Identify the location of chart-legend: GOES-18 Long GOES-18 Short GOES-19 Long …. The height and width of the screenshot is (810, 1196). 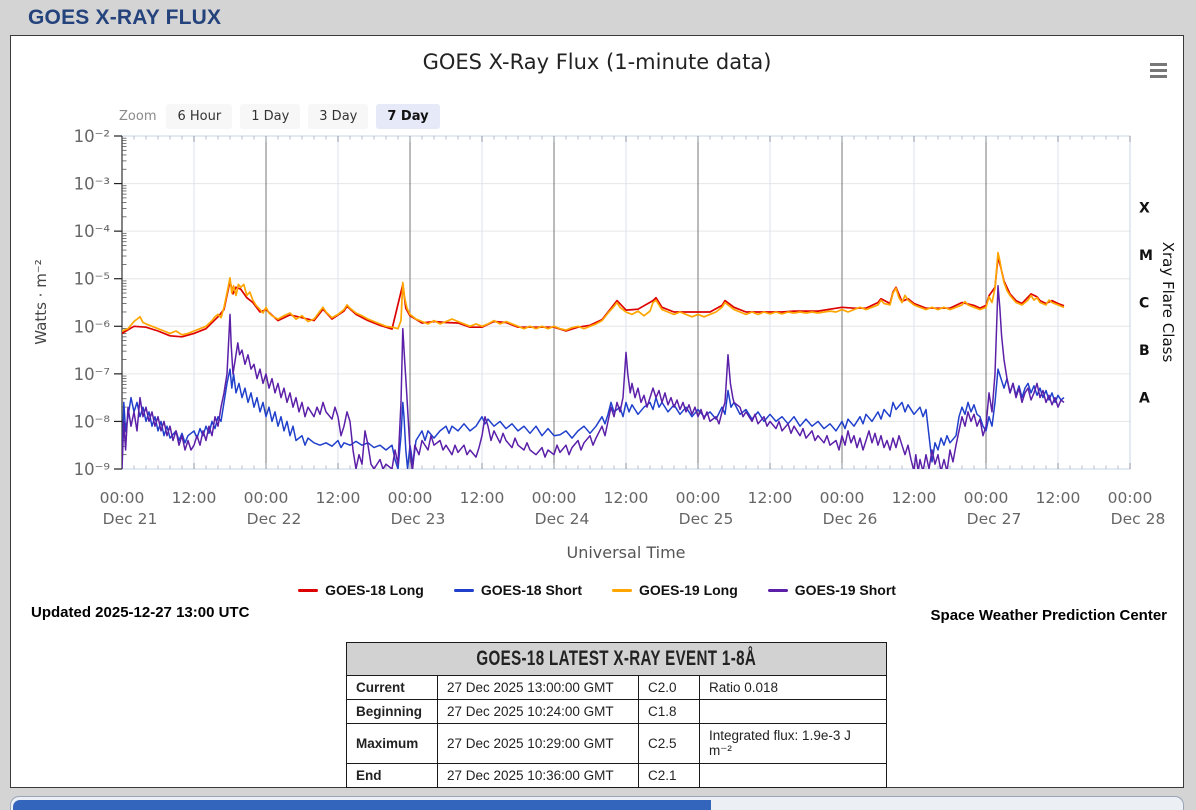
(597, 590).